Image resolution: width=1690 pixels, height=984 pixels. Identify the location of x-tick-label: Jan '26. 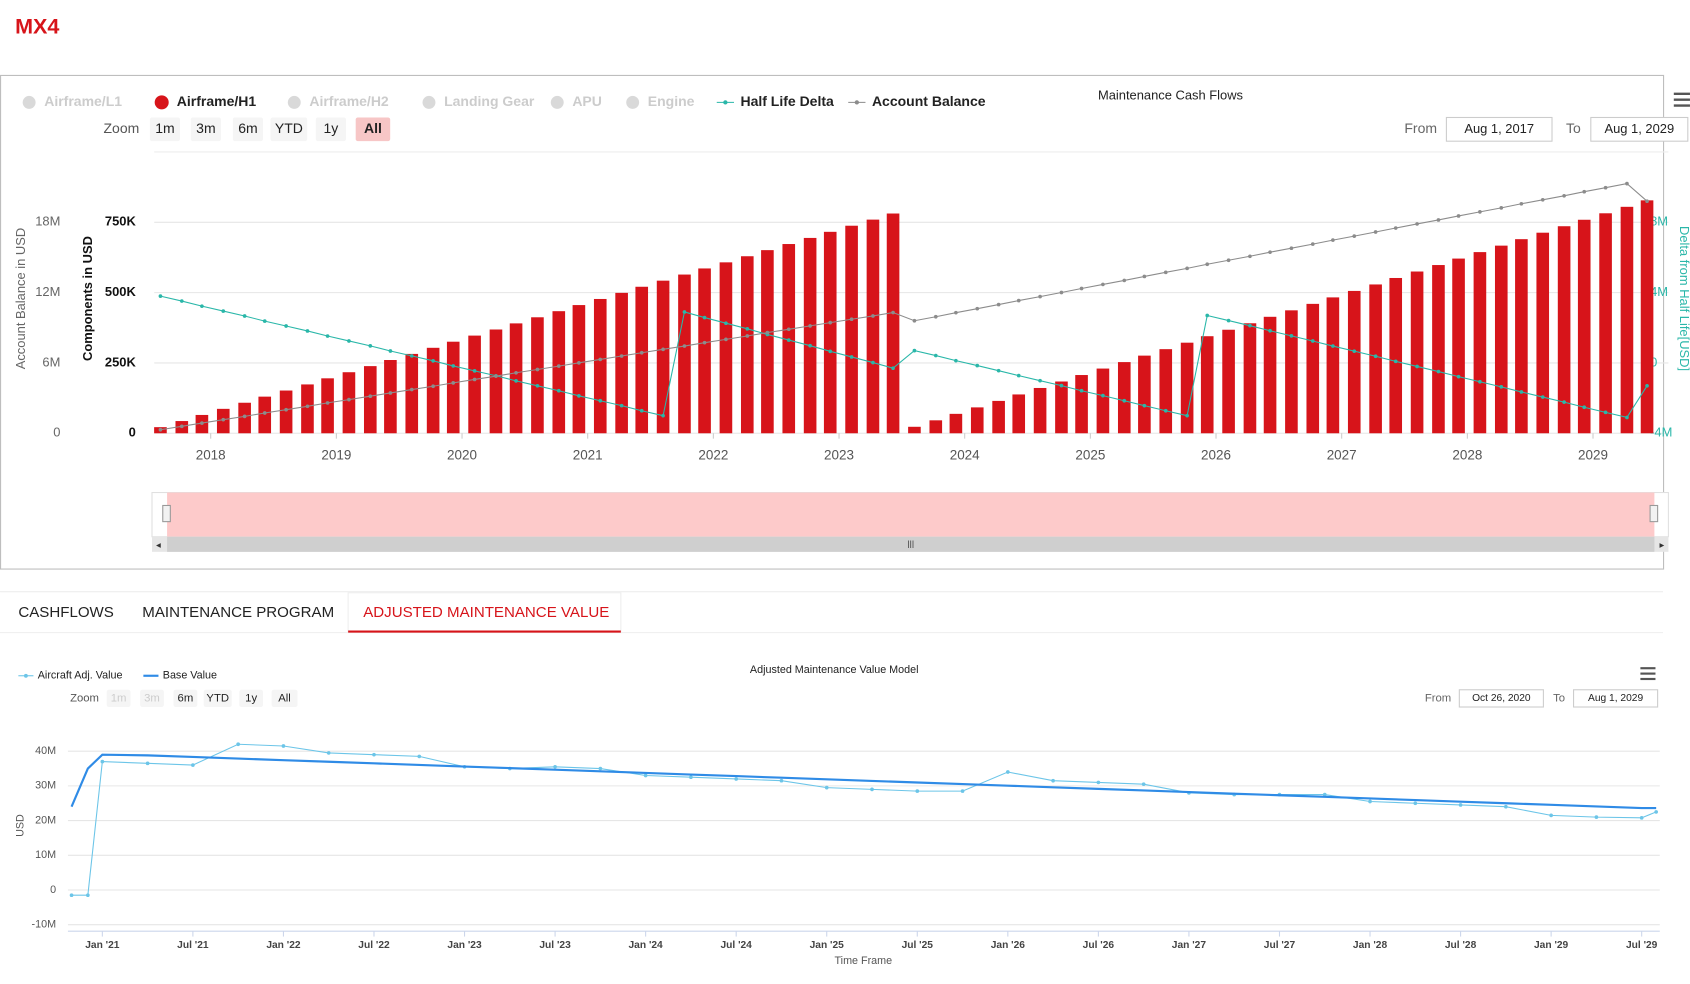
(1008, 945).